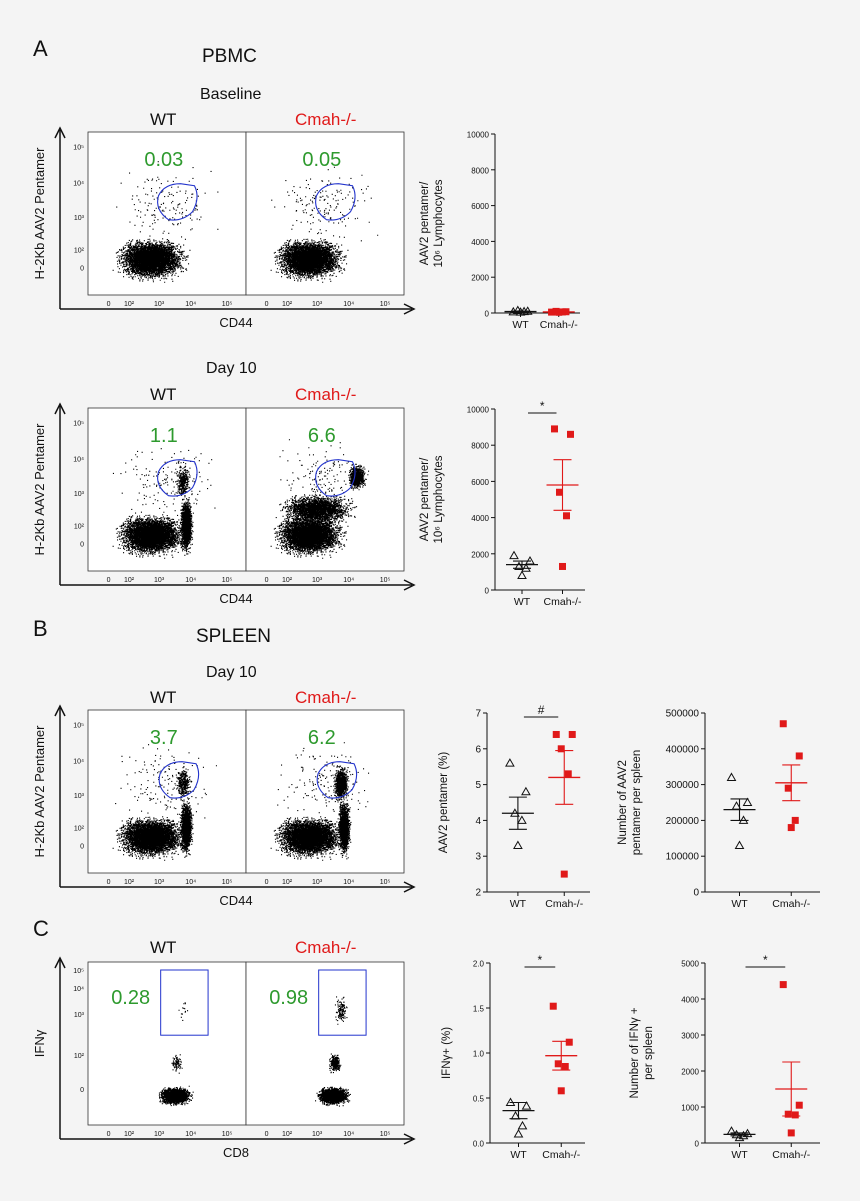 The width and height of the screenshot is (860, 1201). Describe the element at coordinates (326, 947) in the screenshot. I see `ko-label-4: Cmah-/-` at that location.